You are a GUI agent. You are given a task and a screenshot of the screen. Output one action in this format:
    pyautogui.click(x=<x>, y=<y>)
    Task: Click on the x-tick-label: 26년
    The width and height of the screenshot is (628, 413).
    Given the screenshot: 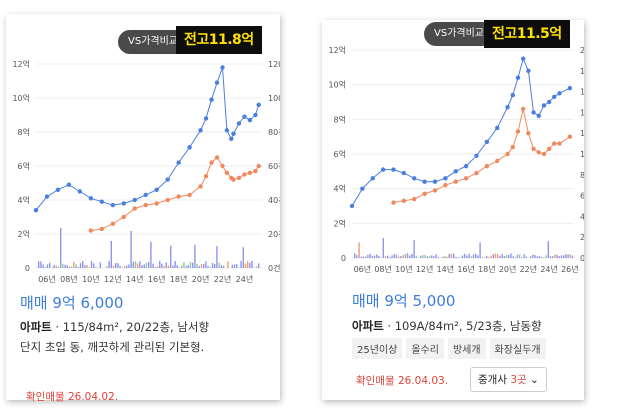 What is the action you would take?
    pyautogui.click(x=570, y=269)
    